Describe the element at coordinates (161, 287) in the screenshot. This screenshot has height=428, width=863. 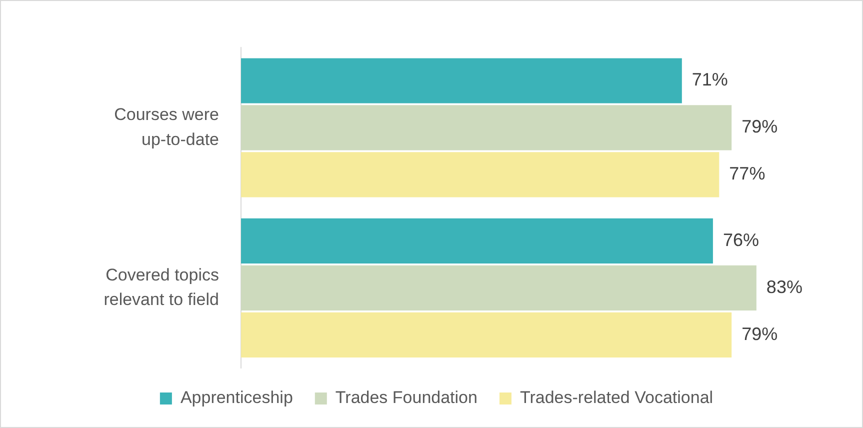
I see `y-tick-label: Covered topics relevant to field` at that location.